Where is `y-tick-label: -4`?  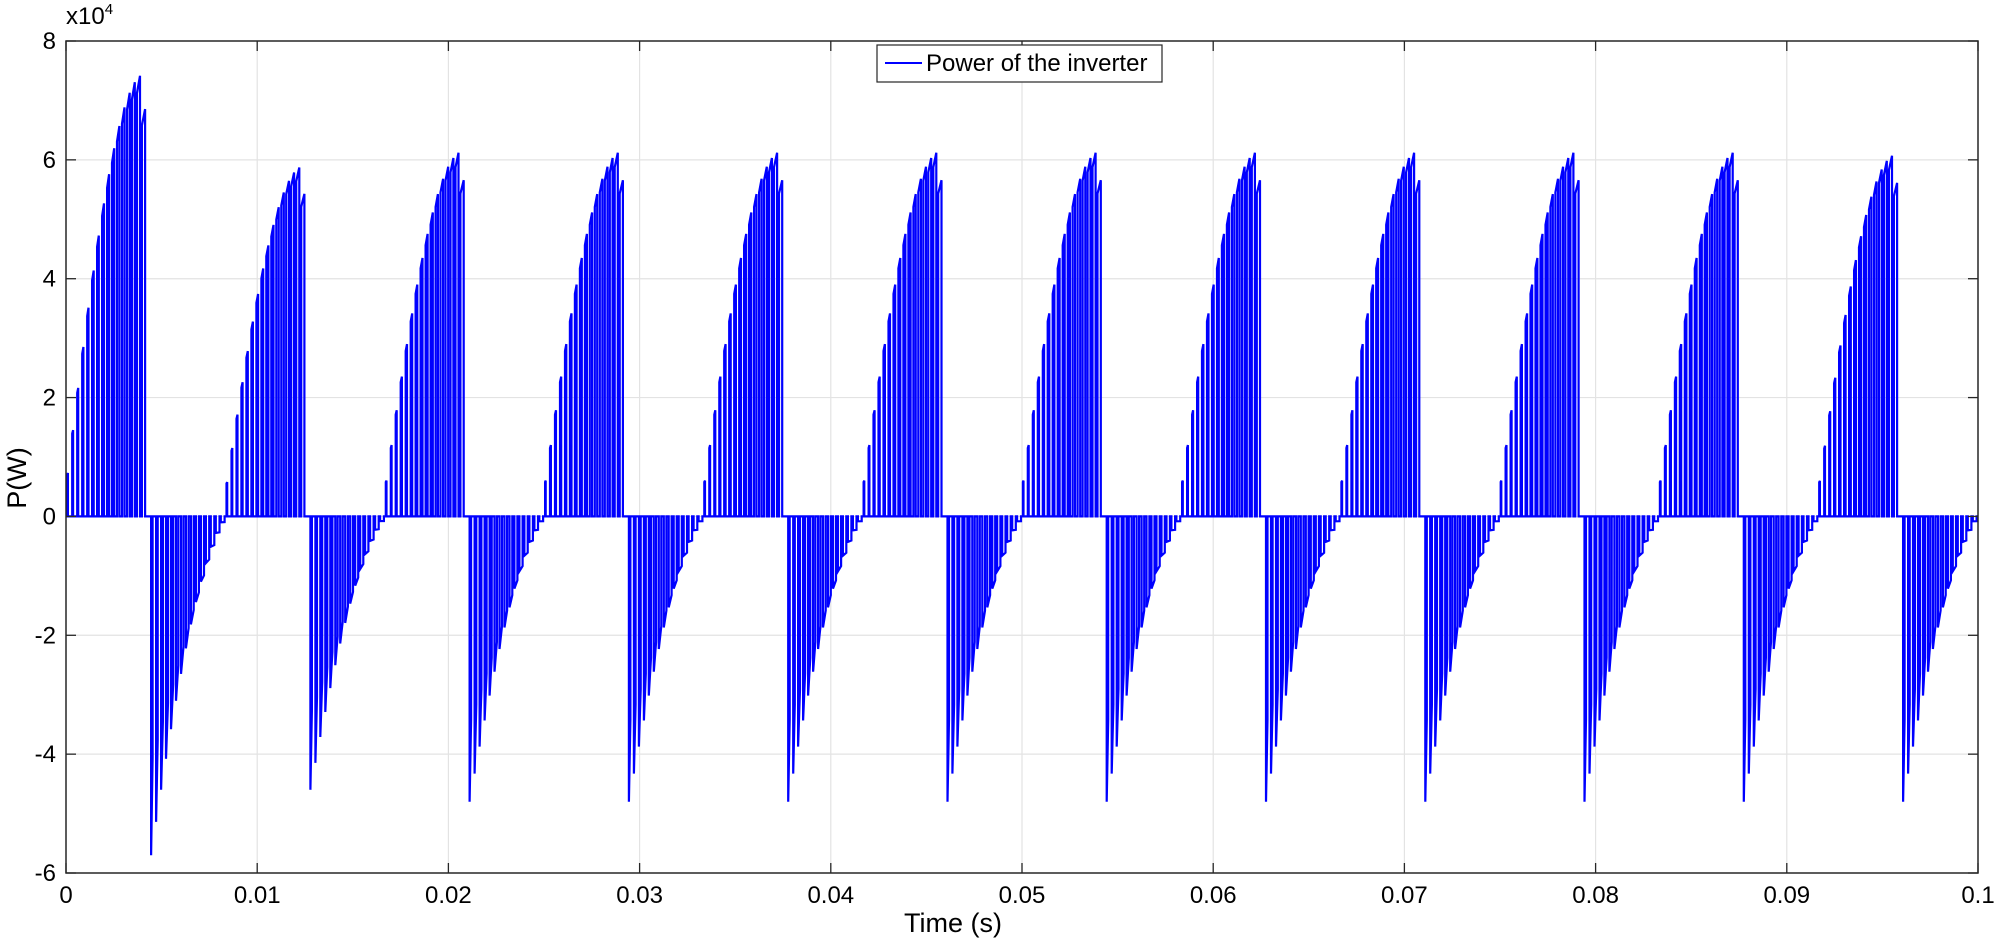
y-tick-label: -4 is located at coordinates (45, 754).